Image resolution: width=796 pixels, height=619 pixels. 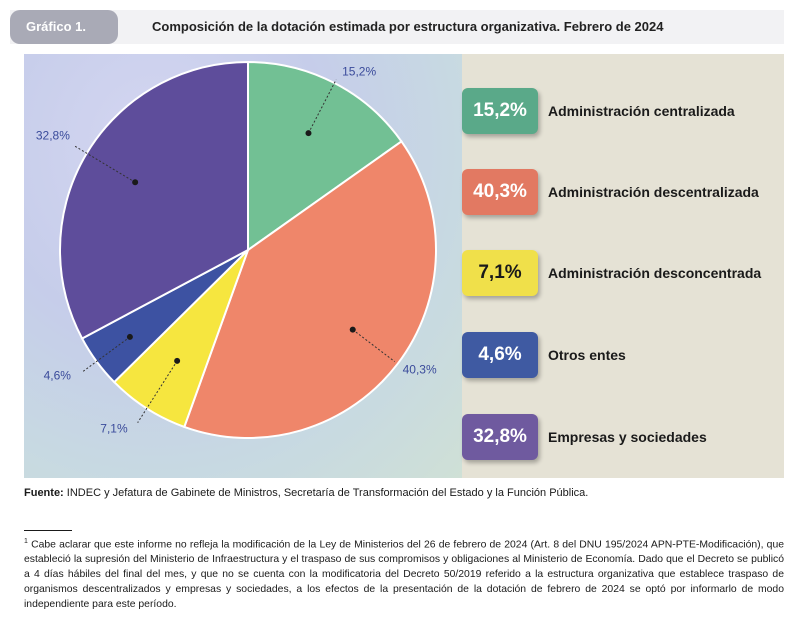 What do you see at coordinates (500, 355) in the screenshot?
I see `legend-value-otros-entes: 4,6%` at bounding box center [500, 355].